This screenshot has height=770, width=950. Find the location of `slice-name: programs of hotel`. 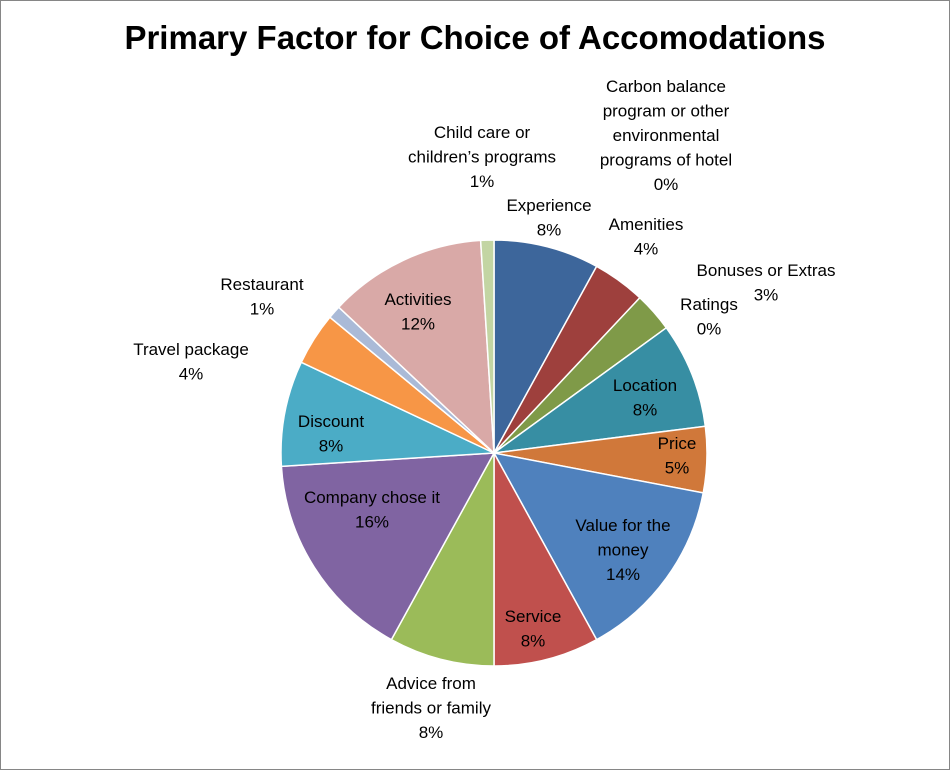

slice-name: programs of hotel is located at coordinates (666, 160).